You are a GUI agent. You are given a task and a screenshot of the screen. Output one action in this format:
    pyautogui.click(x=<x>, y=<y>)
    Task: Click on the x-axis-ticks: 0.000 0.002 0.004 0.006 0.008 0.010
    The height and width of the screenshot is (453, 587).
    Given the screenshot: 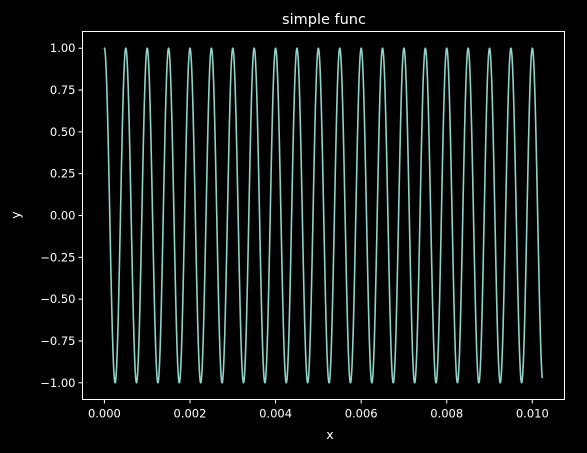 What is the action you would take?
    pyautogui.click(x=318, y=410)
    